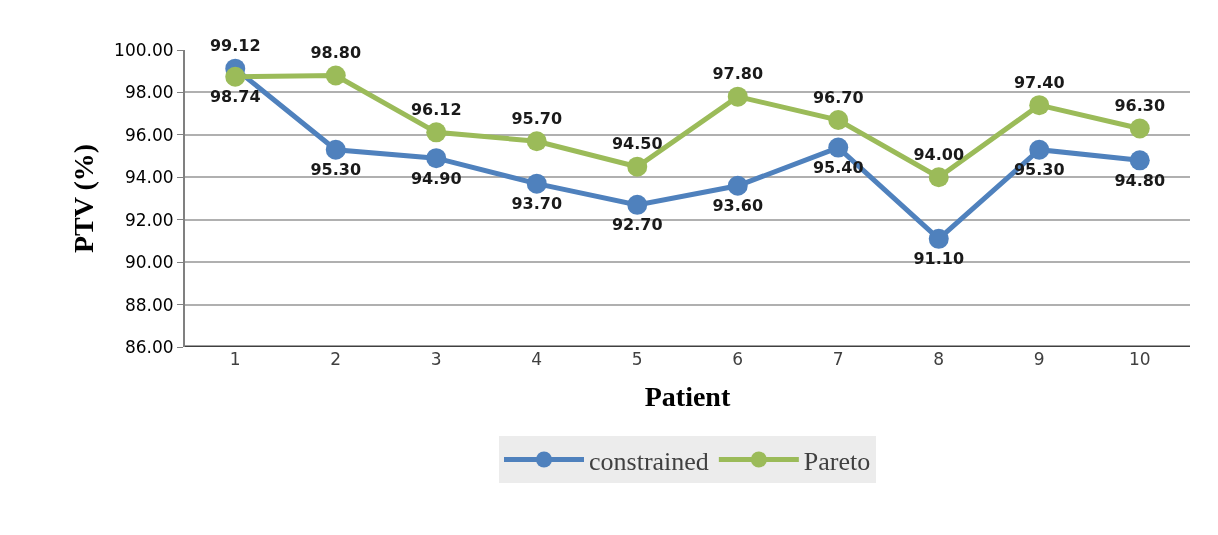  I want to click on data-label: 96.12, so click(436, 109).